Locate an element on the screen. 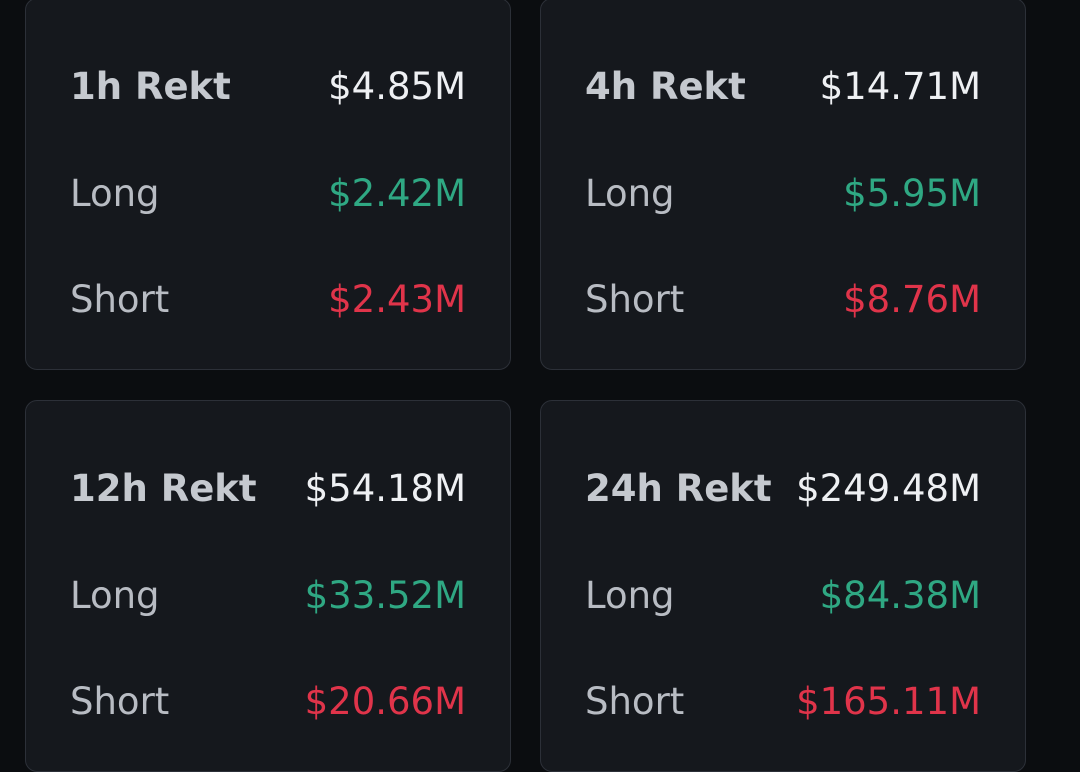 This screenshot has height=772, width=1080. row-value: $33.52M is located at coordinates (385, 595).